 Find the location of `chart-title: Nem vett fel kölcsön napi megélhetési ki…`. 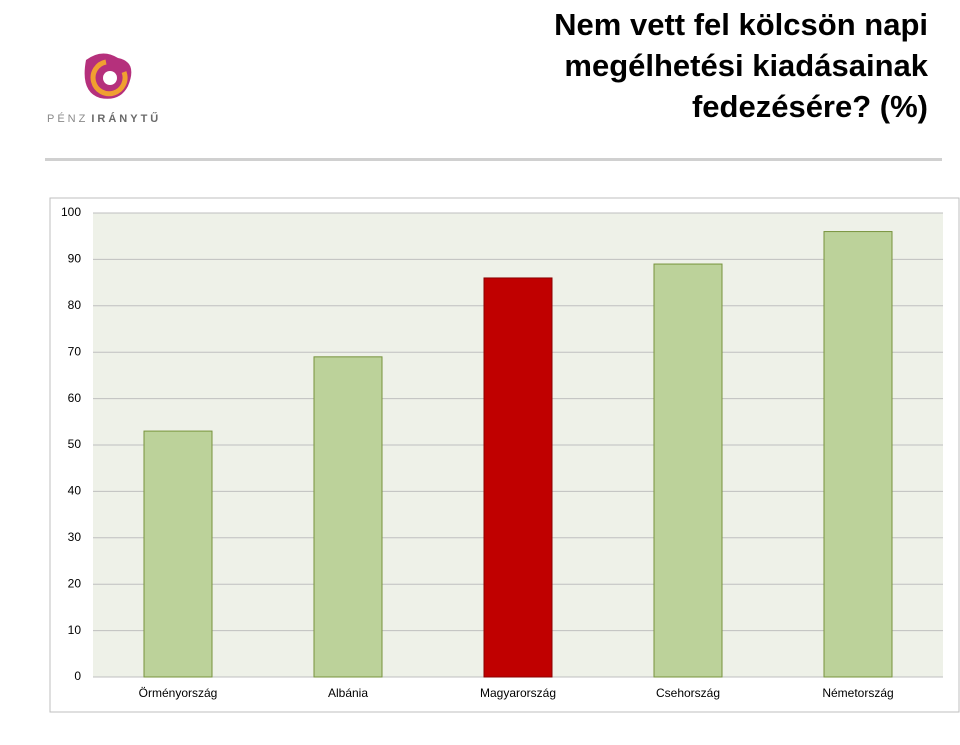

chart-title: Nem vett fel kölcsön napi megélhetési ki… is located at coordinates (741, 65).